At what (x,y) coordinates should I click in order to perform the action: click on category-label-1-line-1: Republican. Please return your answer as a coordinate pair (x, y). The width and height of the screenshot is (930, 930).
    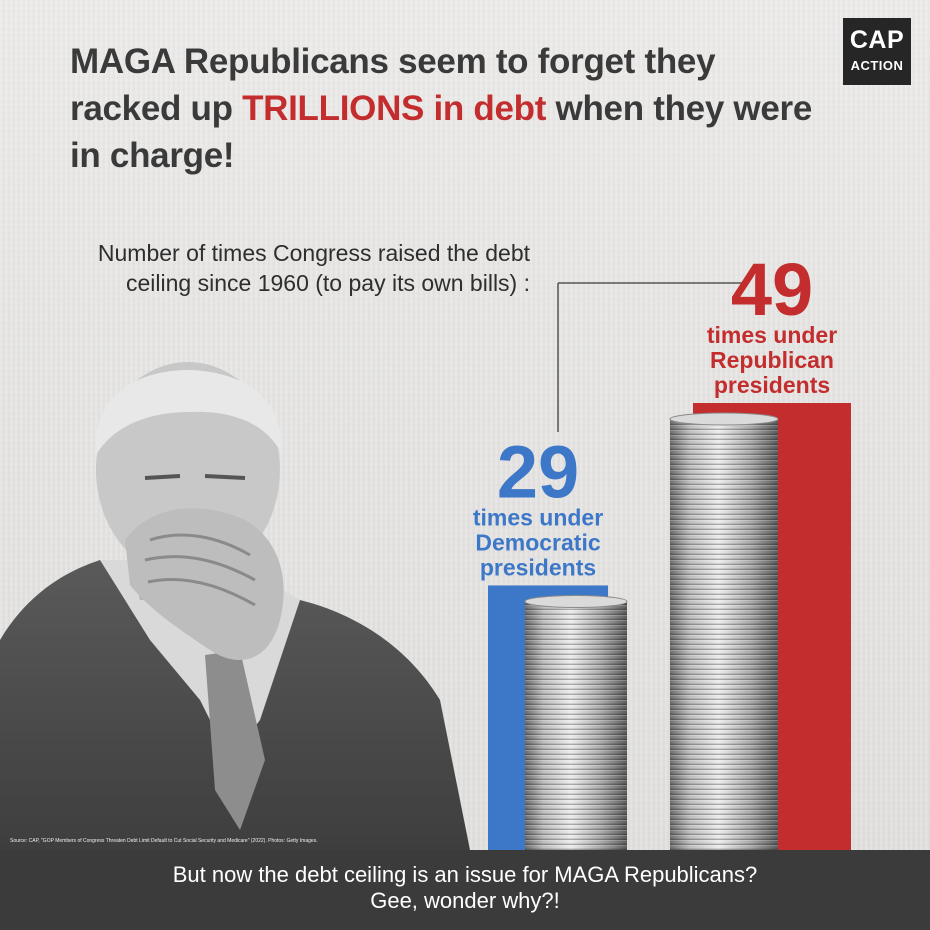
    Looking at the image, I should click on (772, 360).